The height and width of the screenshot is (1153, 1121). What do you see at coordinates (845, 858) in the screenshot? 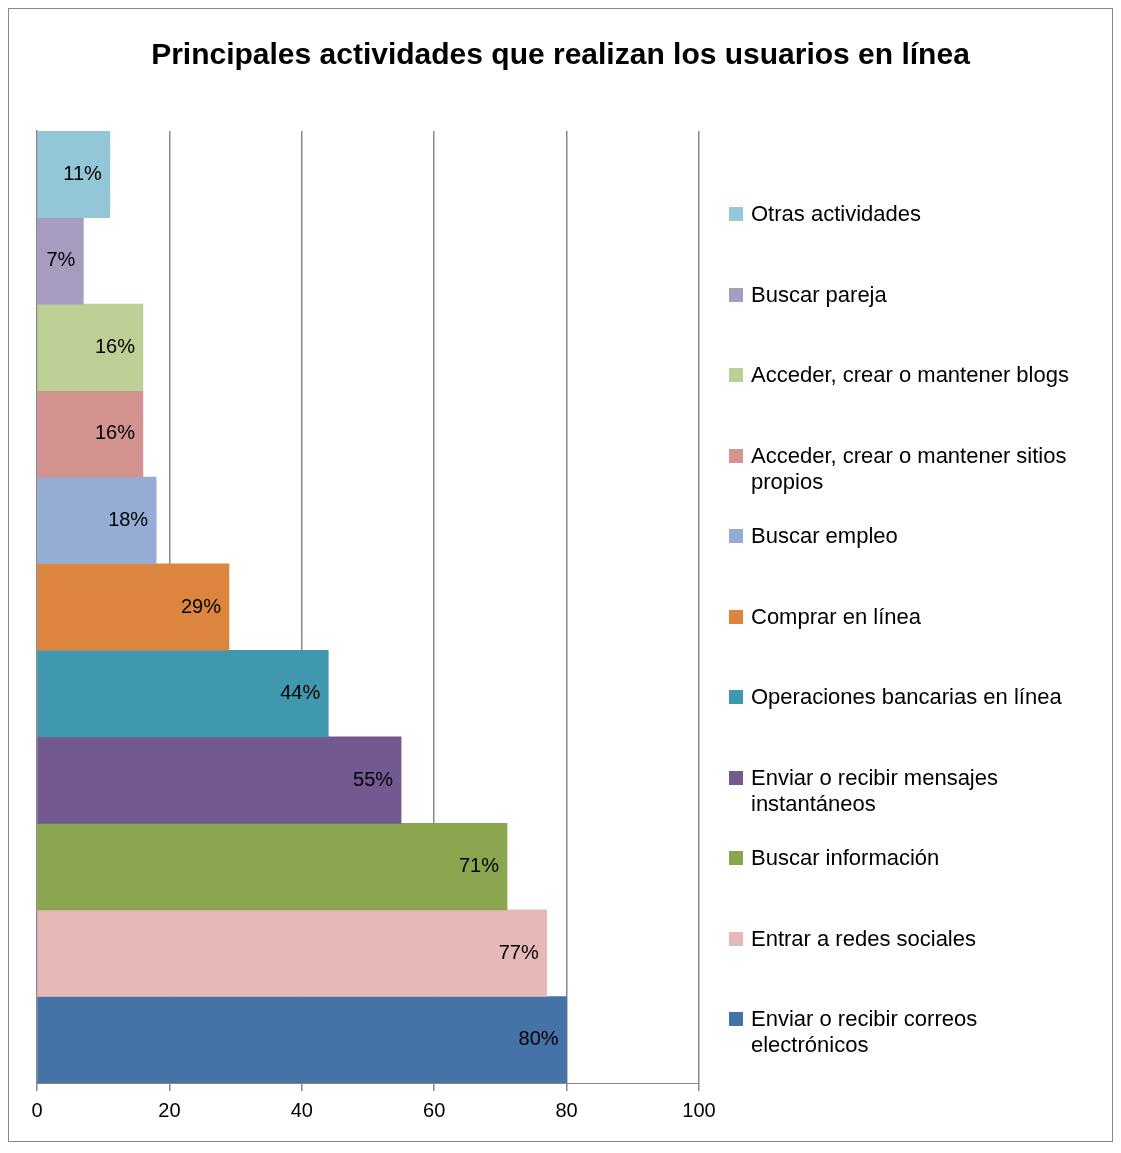
I see `legend-label: Buscar información` at bounding box center [845, 858].